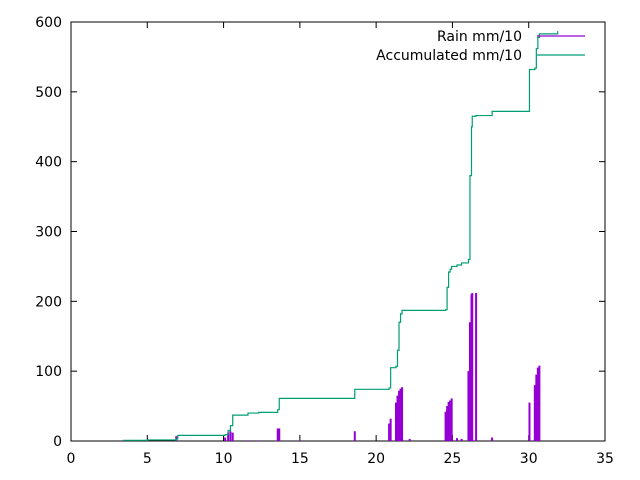  I want to click on x-tick-label: 35, so click(605, 459).